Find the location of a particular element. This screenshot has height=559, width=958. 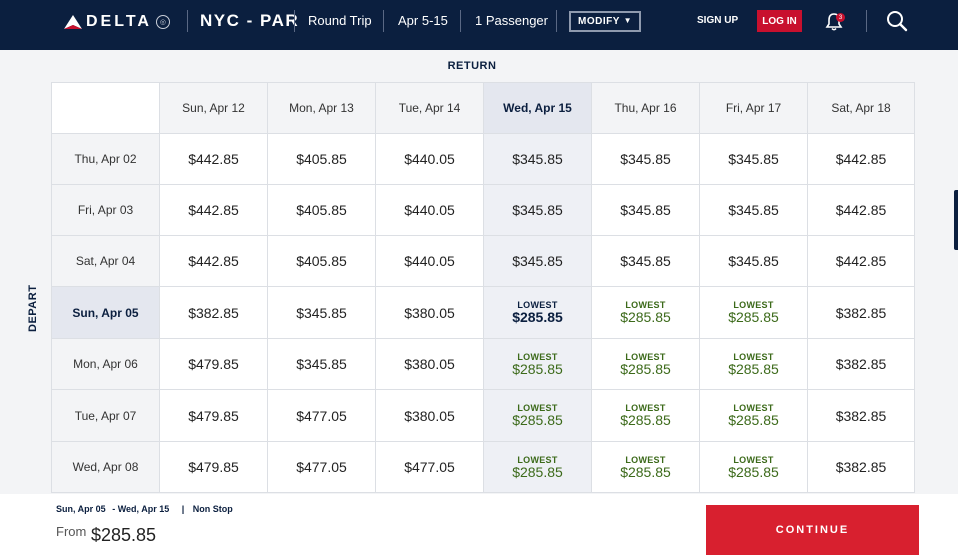

continue-button: CONTINUE is located at coordinates (812, 530).